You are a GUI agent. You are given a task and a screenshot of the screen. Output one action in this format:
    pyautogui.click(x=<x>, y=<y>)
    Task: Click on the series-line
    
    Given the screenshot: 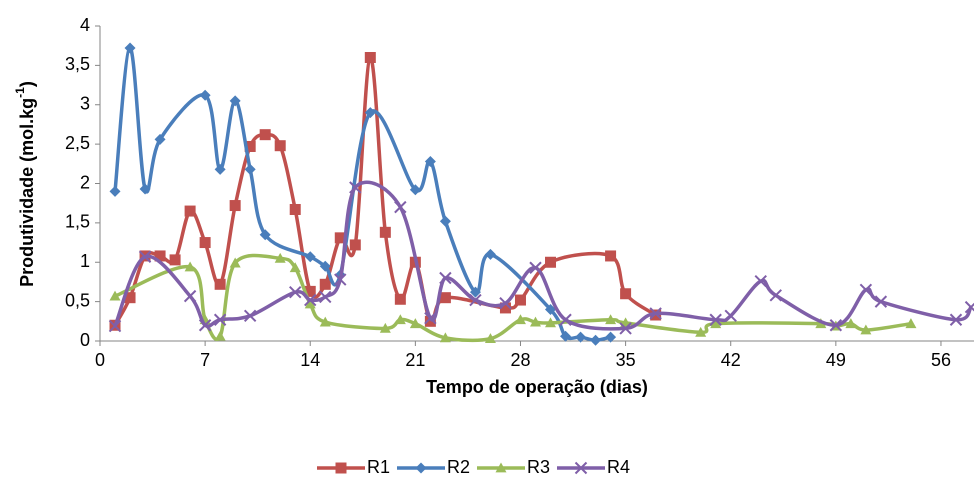 What is the action you would take?
    pyautogui.click(x=513, y=298)
    